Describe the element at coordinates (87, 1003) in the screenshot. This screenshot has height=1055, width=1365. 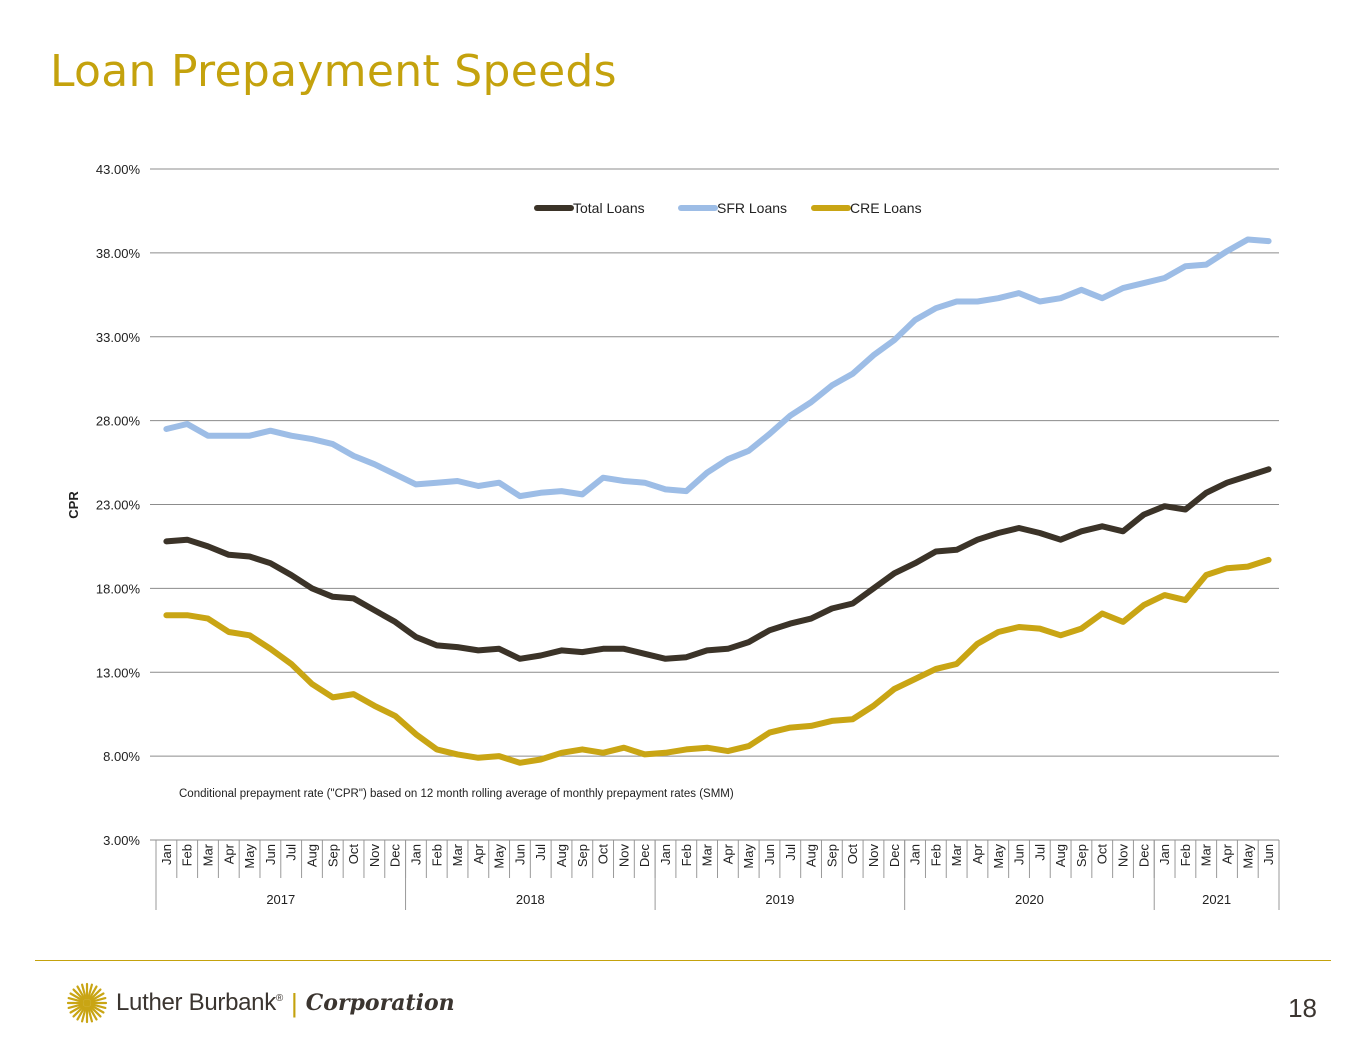
I see `sunburst-logo-icon` at that location.